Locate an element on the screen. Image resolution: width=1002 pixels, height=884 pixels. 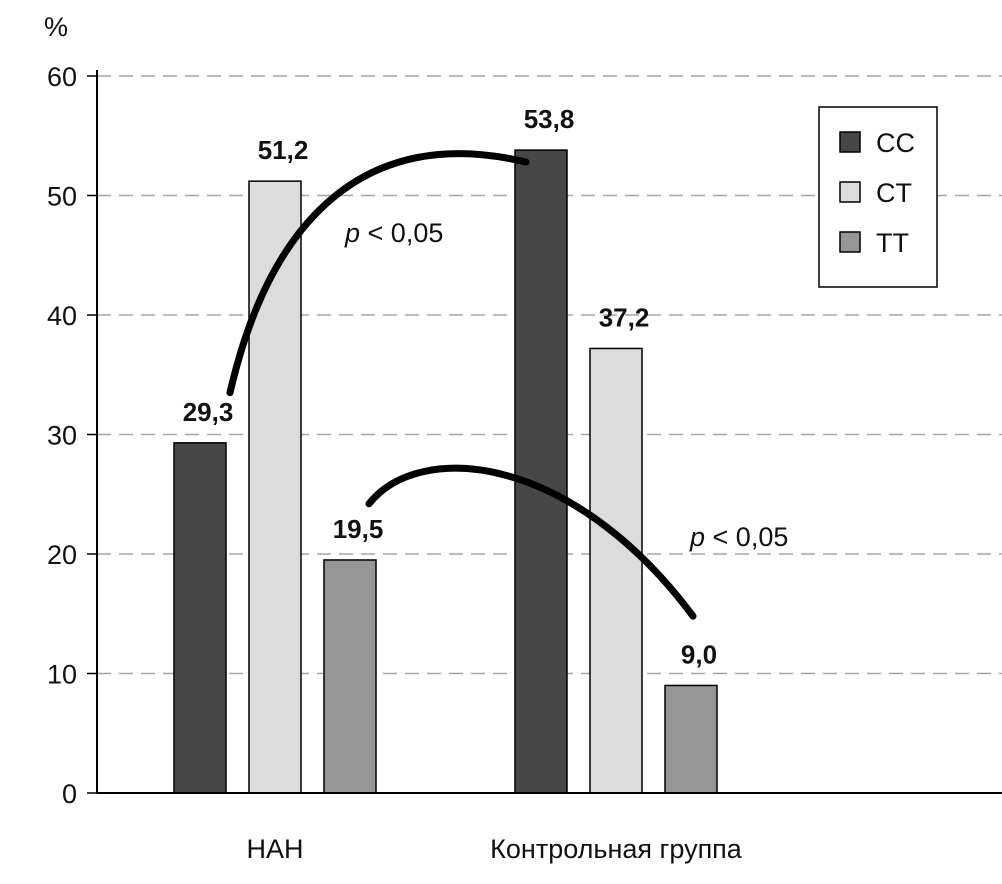
category-labels: НАН Контрольная группа is located at coordinates (494, 849).